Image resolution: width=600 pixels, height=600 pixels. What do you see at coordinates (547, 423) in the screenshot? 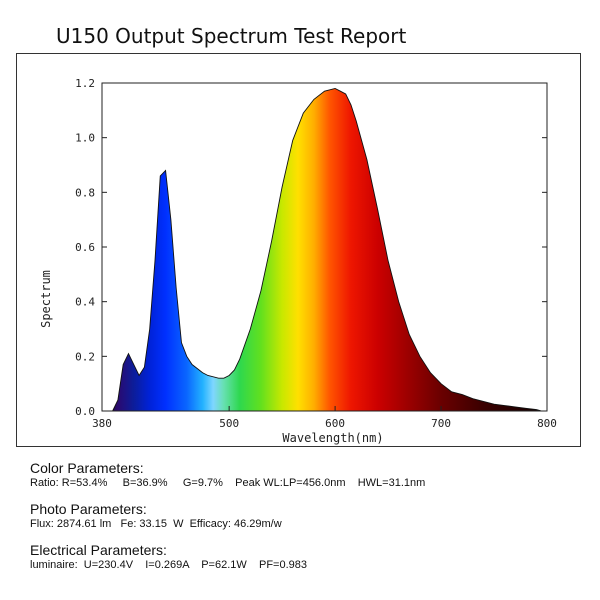
I see `x-tick-label: 800` at bounding box center [547, 423].